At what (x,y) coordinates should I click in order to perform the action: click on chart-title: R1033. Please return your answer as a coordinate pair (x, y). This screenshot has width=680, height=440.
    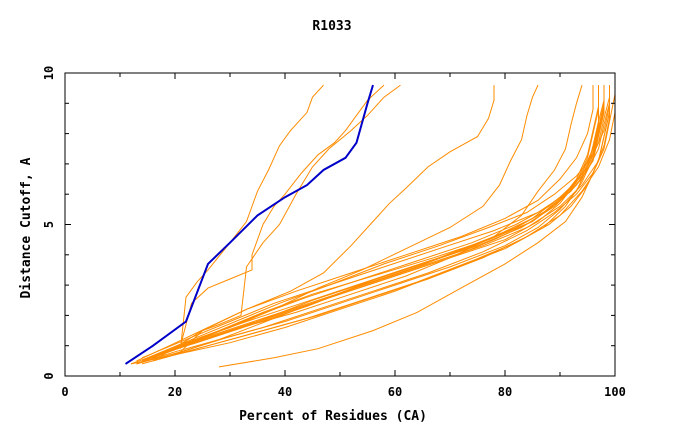
    Looking at the image, I should click on (331, 26).